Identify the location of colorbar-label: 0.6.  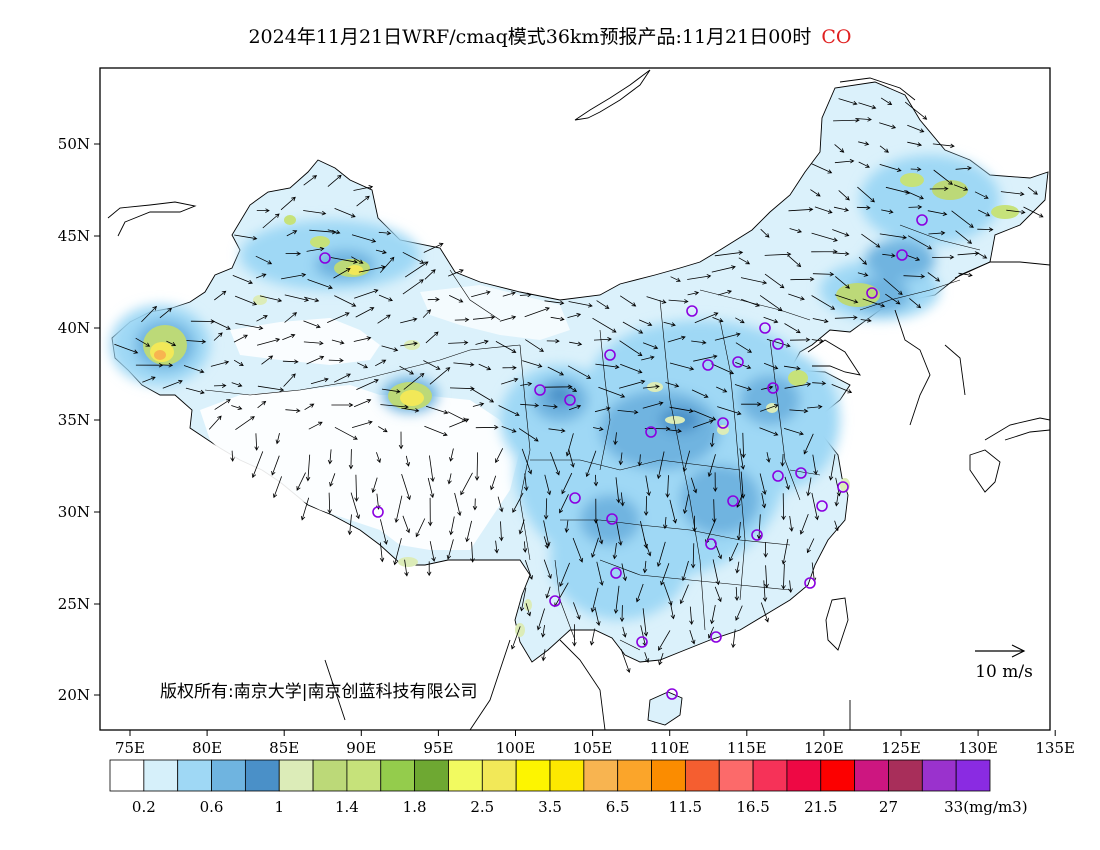
(212, 807).